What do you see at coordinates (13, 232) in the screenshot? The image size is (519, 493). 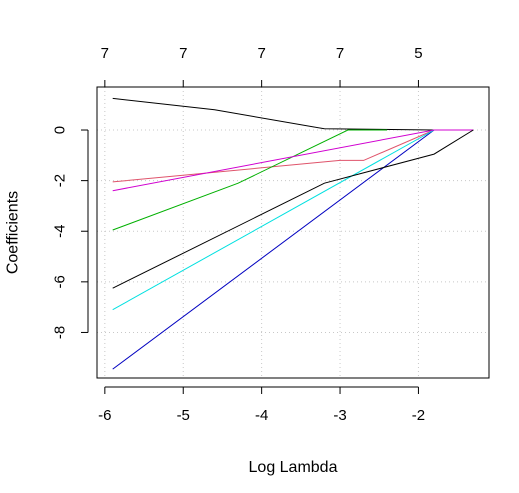 I see `y-axis-title: Coefficients` at bounding box center [13, 232].